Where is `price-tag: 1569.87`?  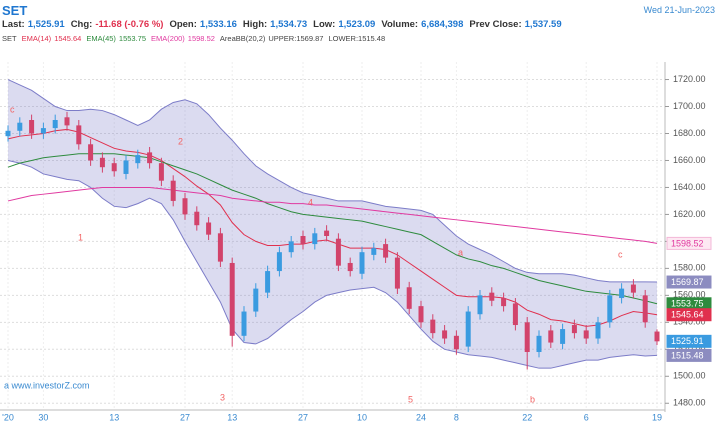
price-tag: 1569.87 is located at coordinates (687, 282).